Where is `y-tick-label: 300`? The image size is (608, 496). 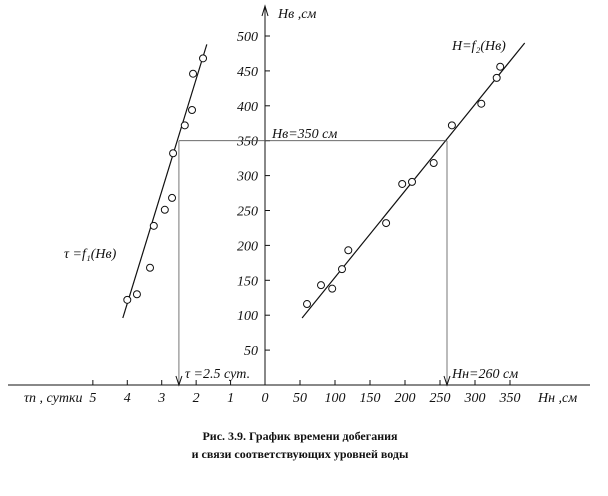
y-tick-label: 300 is located at coordinates (247, 177).